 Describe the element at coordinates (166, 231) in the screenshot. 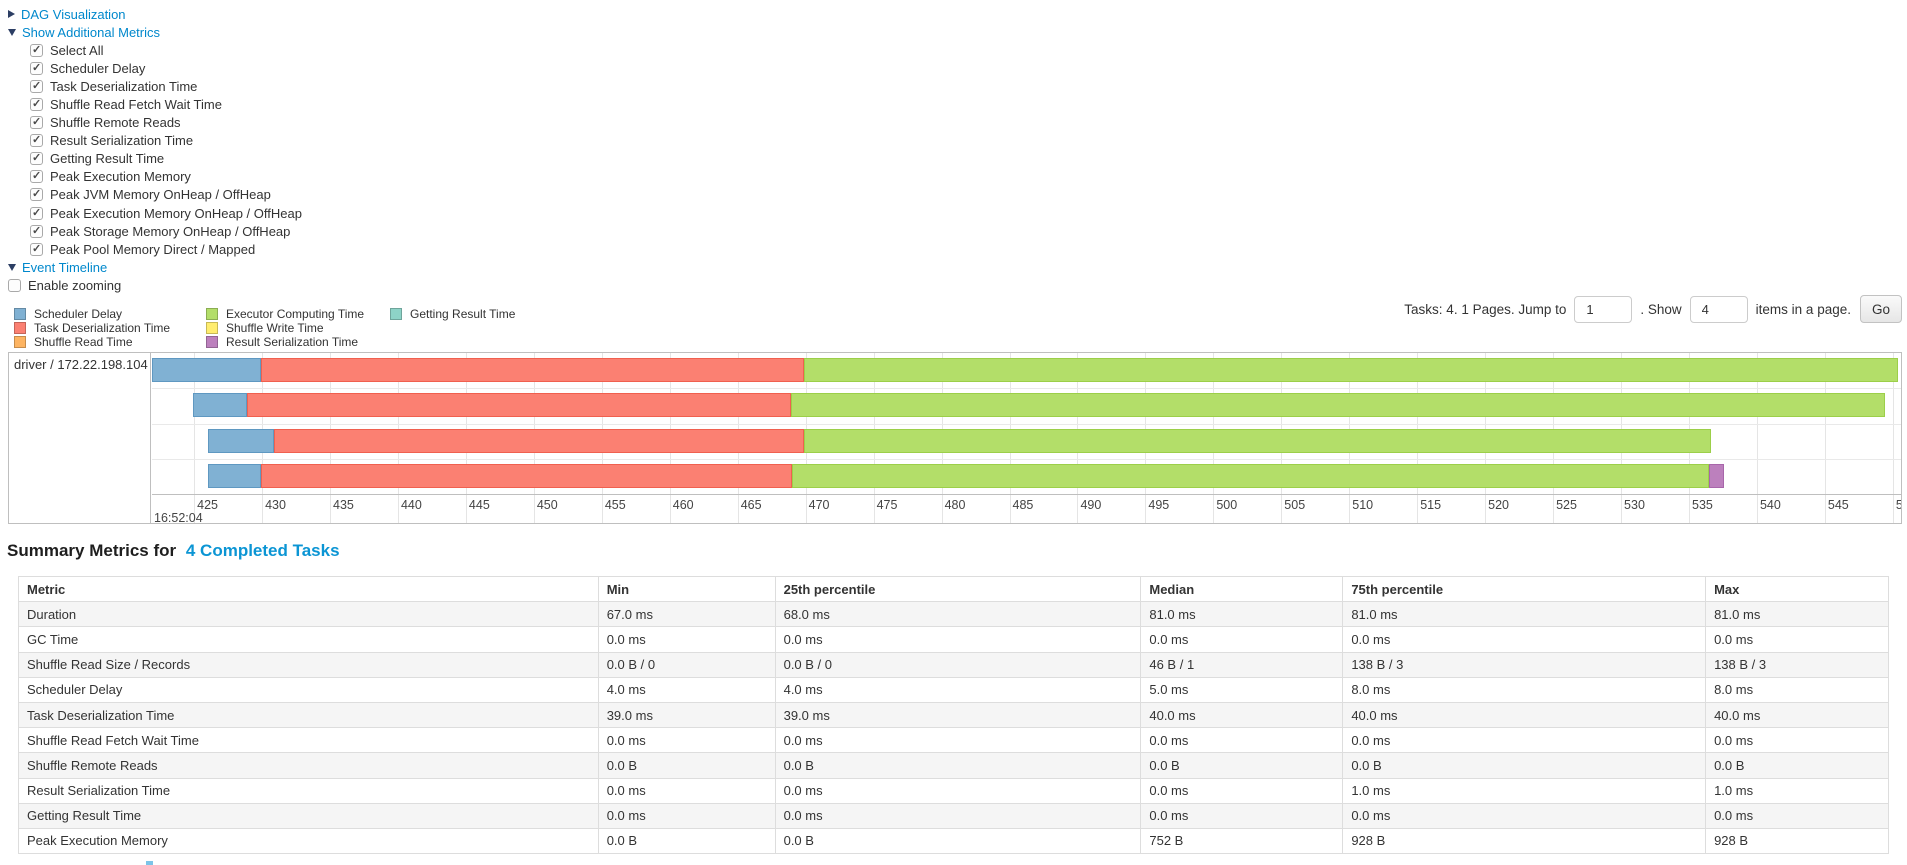

I see `metric-checkbox-item: Peak Storage Memory OnHeap / OffHeap` at that location.